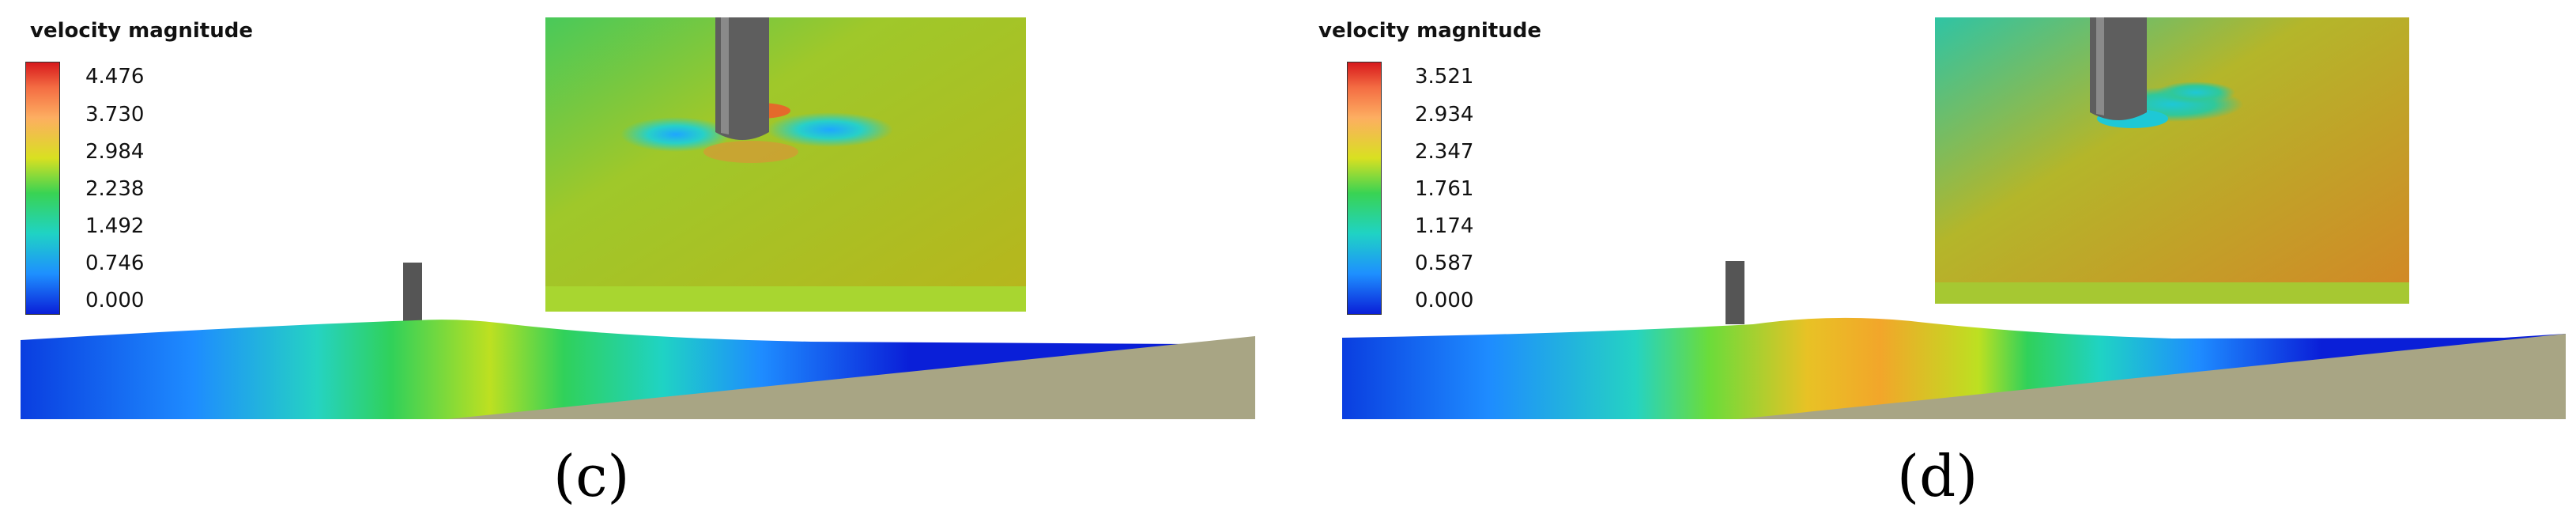 The height and width of the screenshot is (522, 2576). What do you see at coordinates (115, 115) in the screenshot?
I see `colorbar-tick-label: 3.730` at bounding box center [115, 115].